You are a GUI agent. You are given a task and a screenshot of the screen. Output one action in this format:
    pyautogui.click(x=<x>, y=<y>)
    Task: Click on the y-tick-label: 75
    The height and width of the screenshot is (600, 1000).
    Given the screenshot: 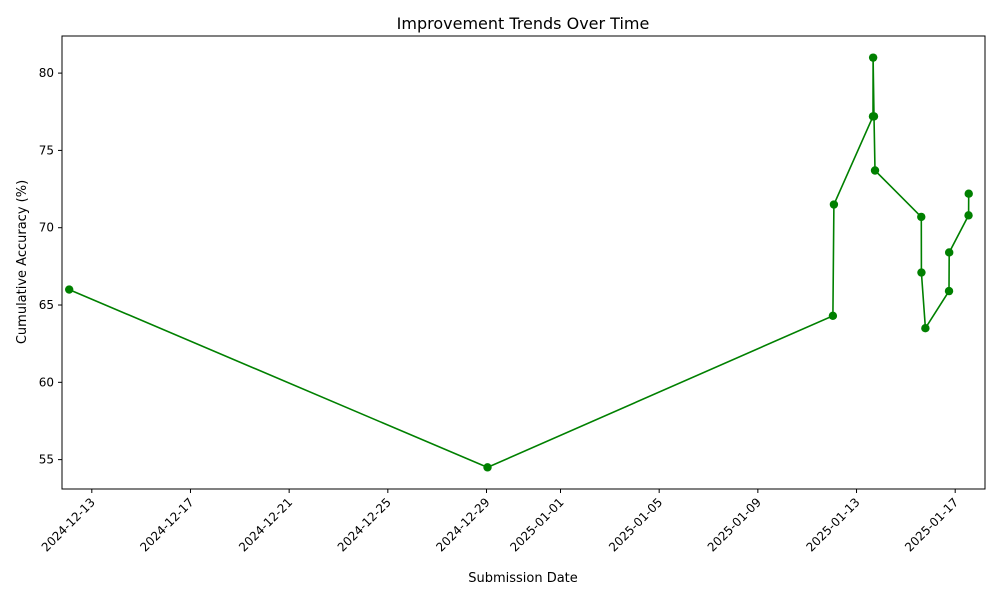 What is the action you would take?
    pyautogui.click(x=46, y=150)
    